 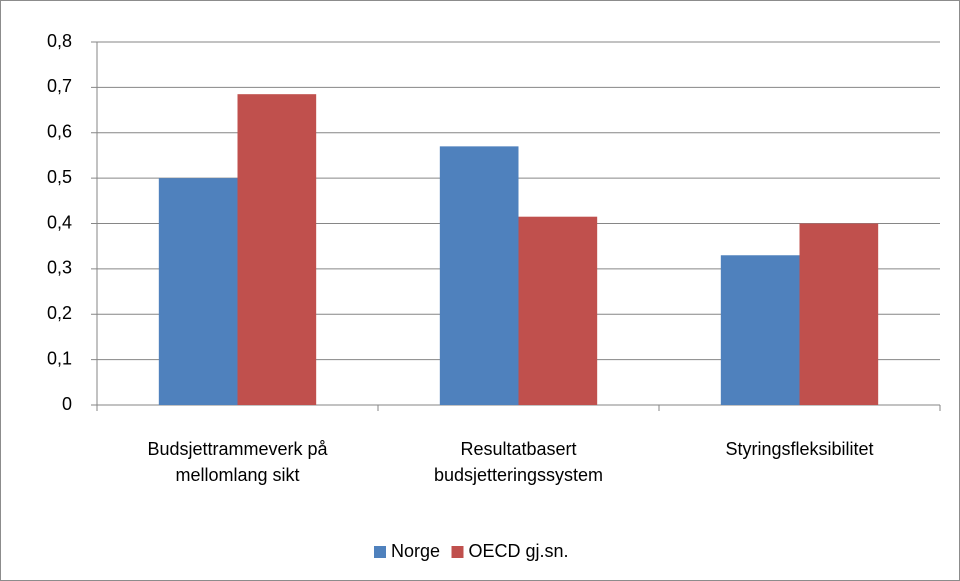 What do you see at coordinates (799, 449) in the screenshot?
I see `x-tick-label: Styringsfleksibilitet` at bounding box center [799, 449].